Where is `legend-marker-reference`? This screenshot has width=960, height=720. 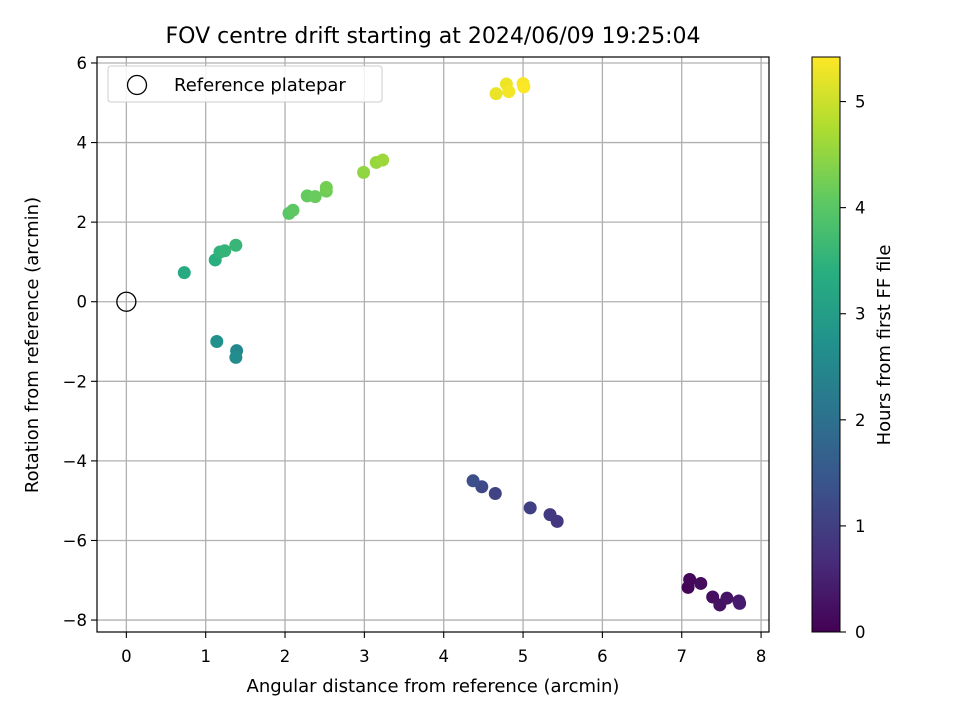
legend-marker-reference is located at coordinates (137, 85).